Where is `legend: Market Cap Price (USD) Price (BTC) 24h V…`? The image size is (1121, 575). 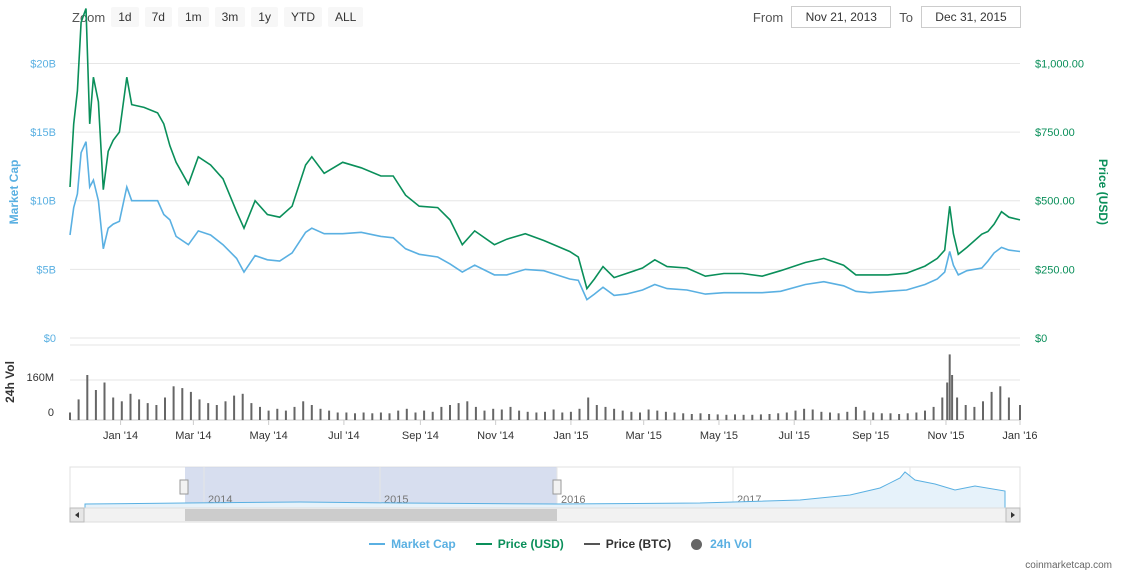
legend: Market Cap Price (USD) Price (BTC) 24h V… is located at coordinates (560, 544).